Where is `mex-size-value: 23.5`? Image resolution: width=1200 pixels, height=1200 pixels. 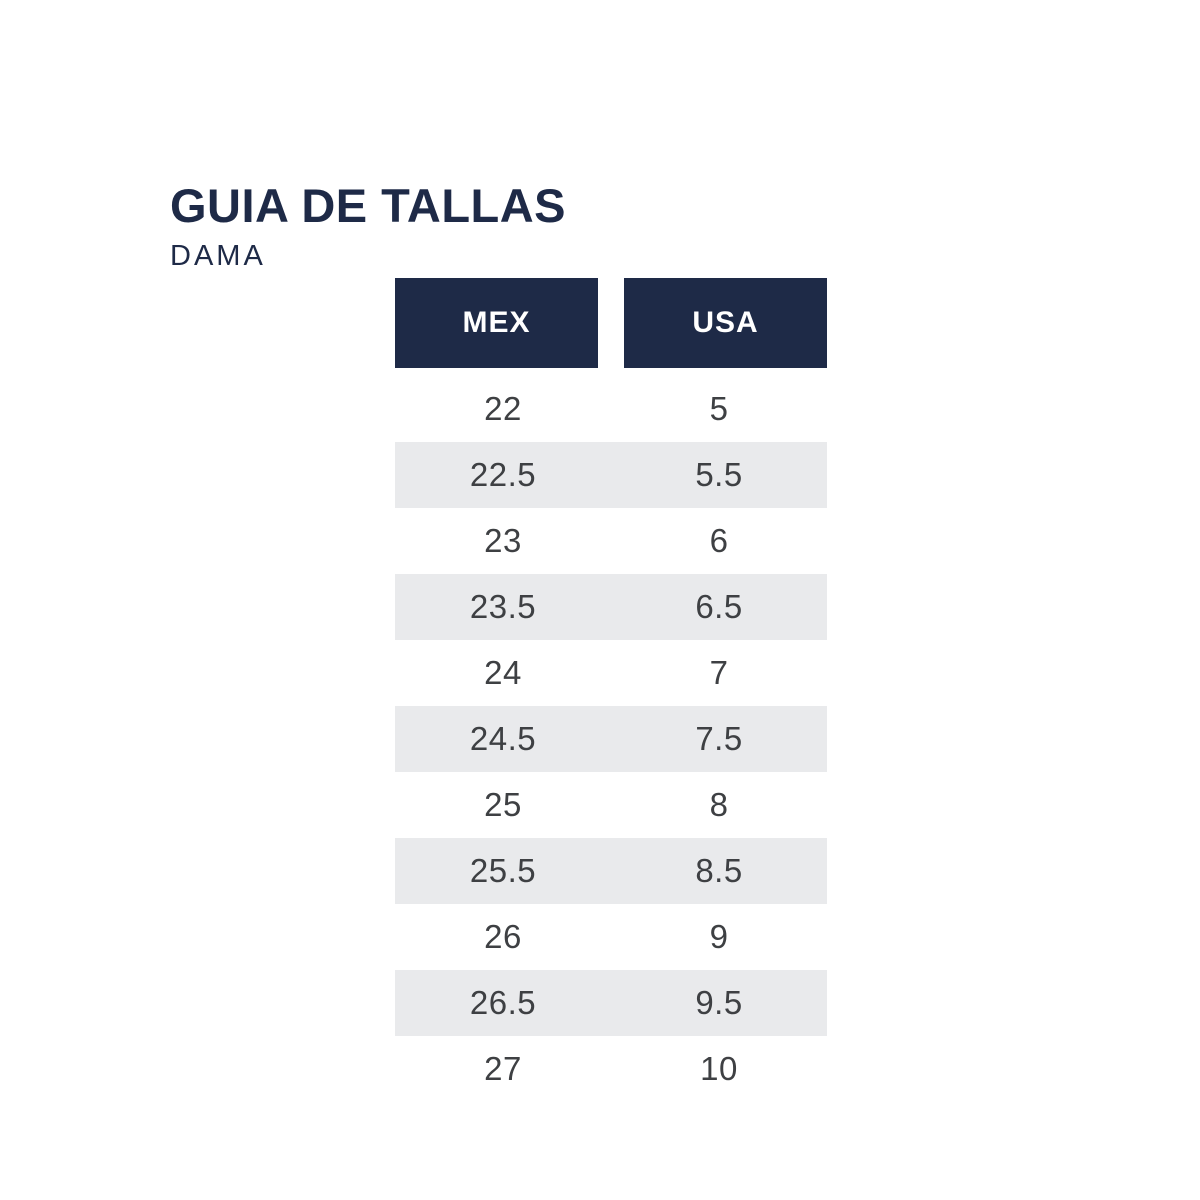 mex-size-value: 23.5 is located at coordinates (503, 606).